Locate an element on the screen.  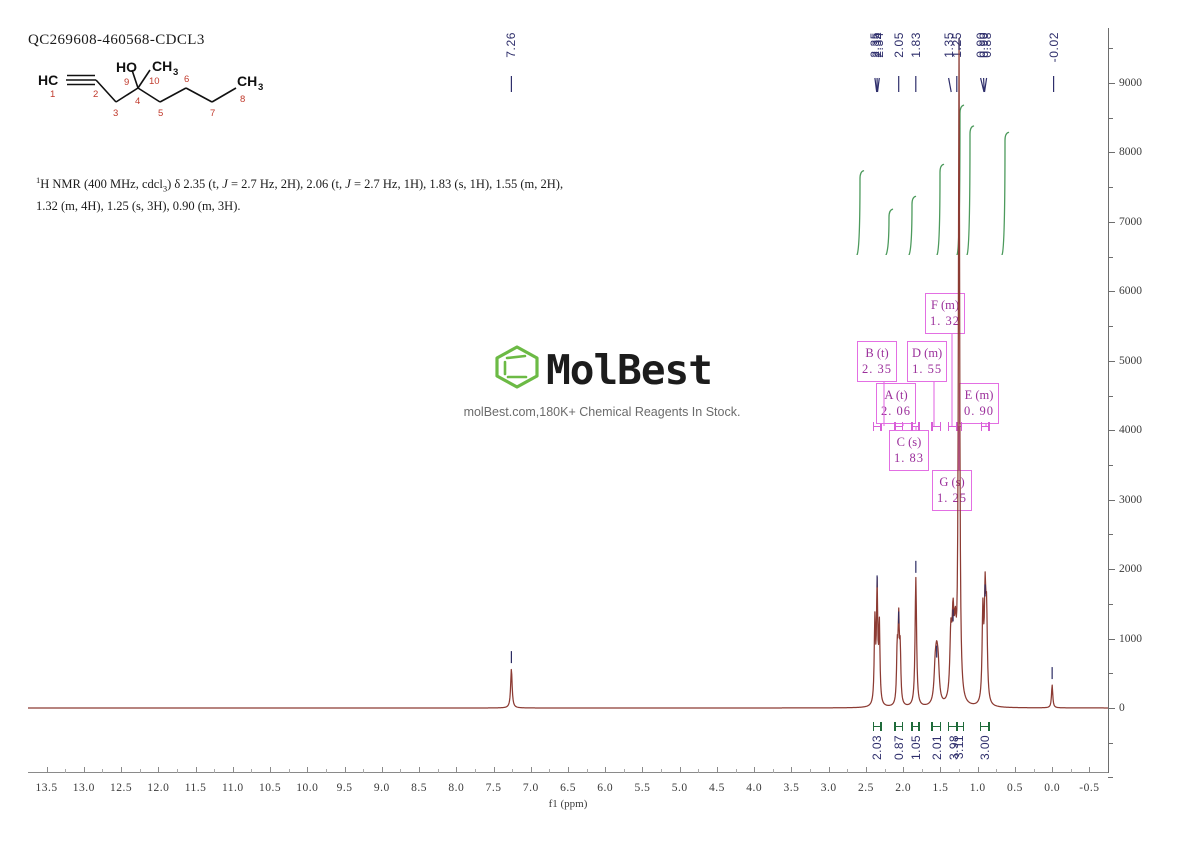
x-axis-tick-label: 6.0 is located at coordinates (605, 788).